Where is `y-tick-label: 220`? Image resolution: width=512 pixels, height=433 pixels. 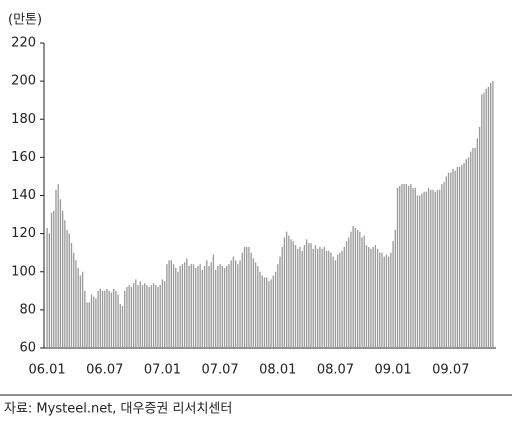 y-tick-label: 220 is located at coordinates (23, 43).